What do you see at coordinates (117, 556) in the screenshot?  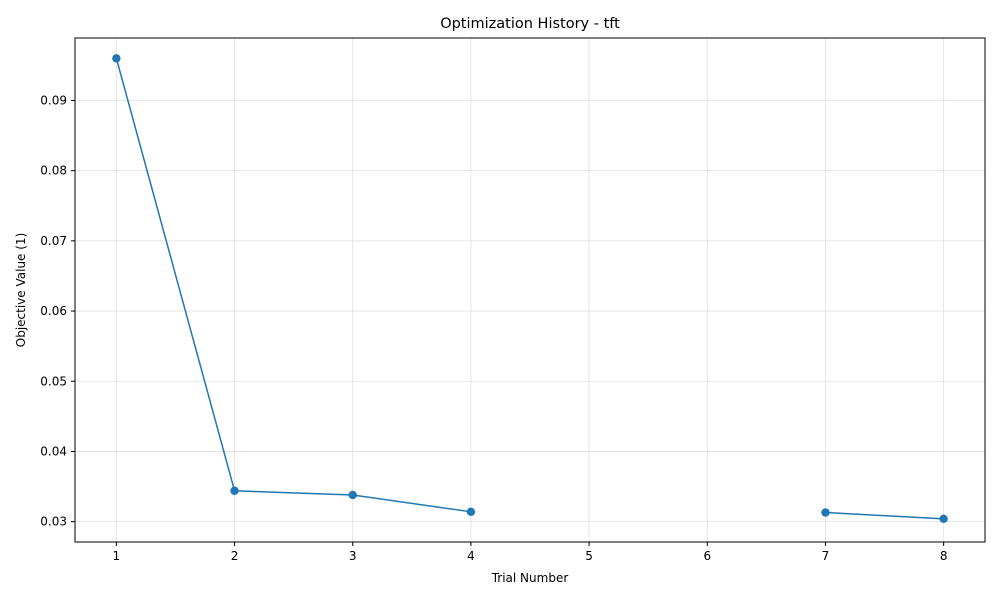 I see `x-tick-label: 1` at bounding box center [117, 556].